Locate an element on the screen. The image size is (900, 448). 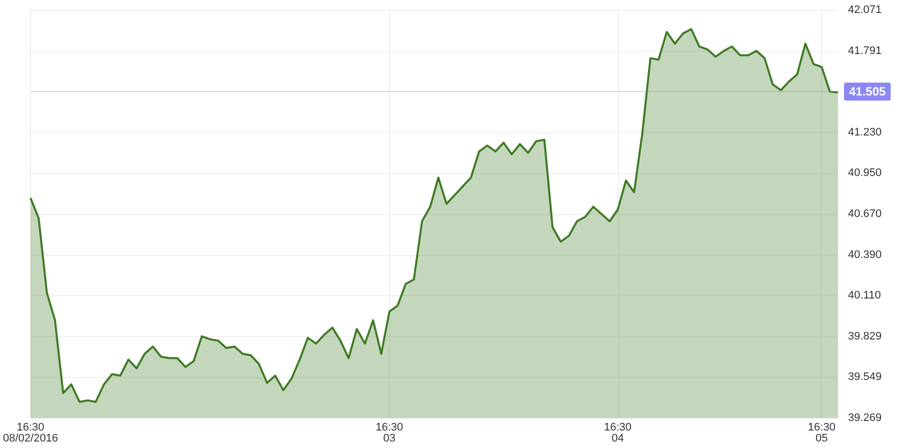
x-tick-label: 16:30 05 is located at coordinates (822, 433).